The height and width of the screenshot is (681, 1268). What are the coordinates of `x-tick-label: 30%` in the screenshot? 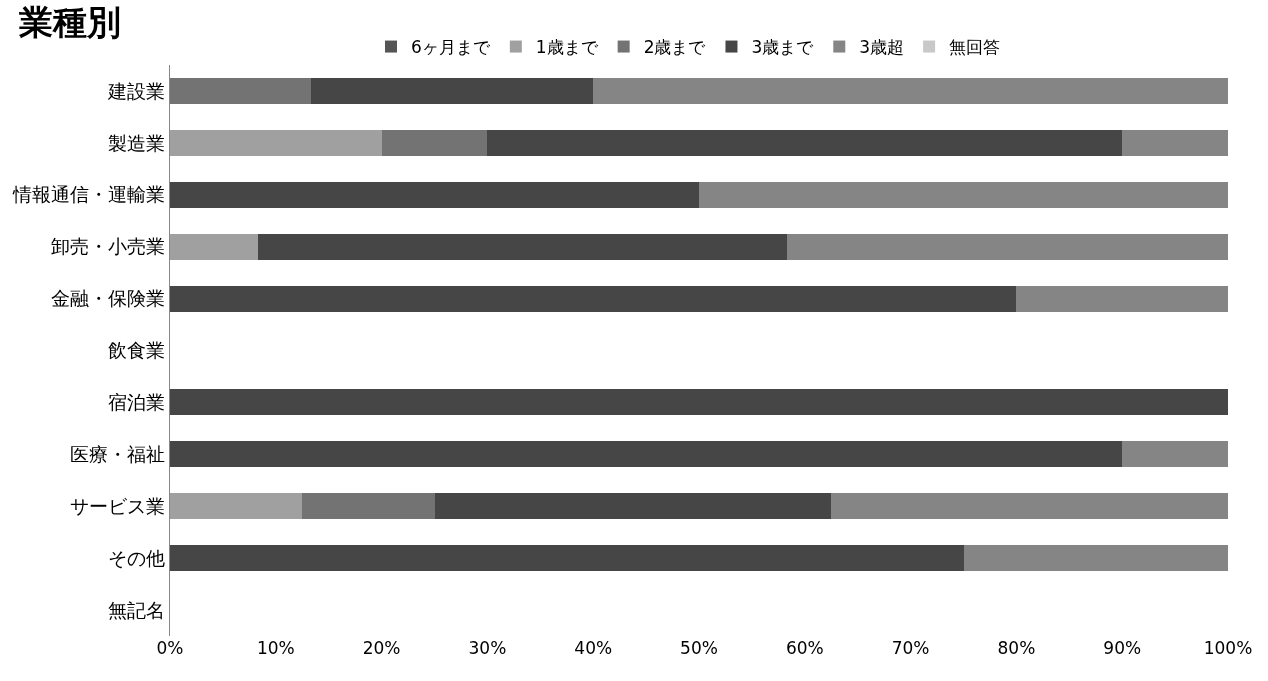 It's located at (487, 648).